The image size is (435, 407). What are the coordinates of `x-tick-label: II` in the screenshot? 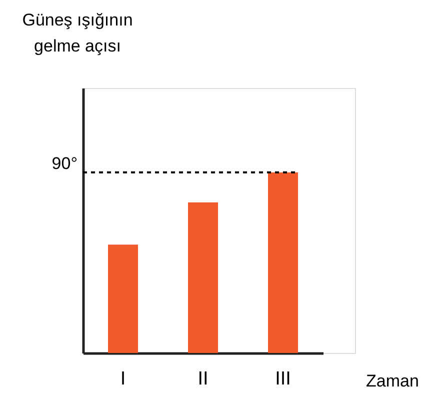 It's located at (203, 379).